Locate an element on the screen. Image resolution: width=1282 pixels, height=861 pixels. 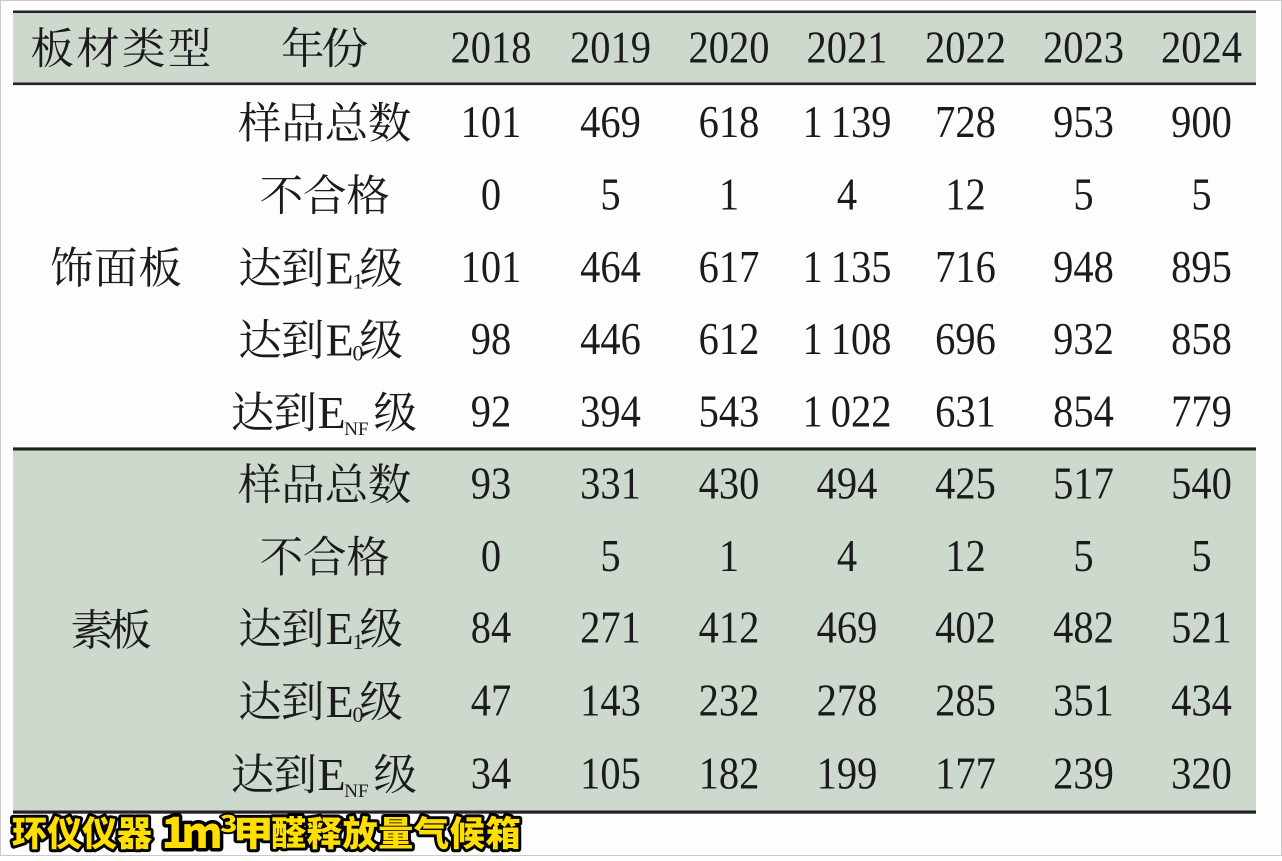
svg-text: 482 is located at coordinates (1083, 627).